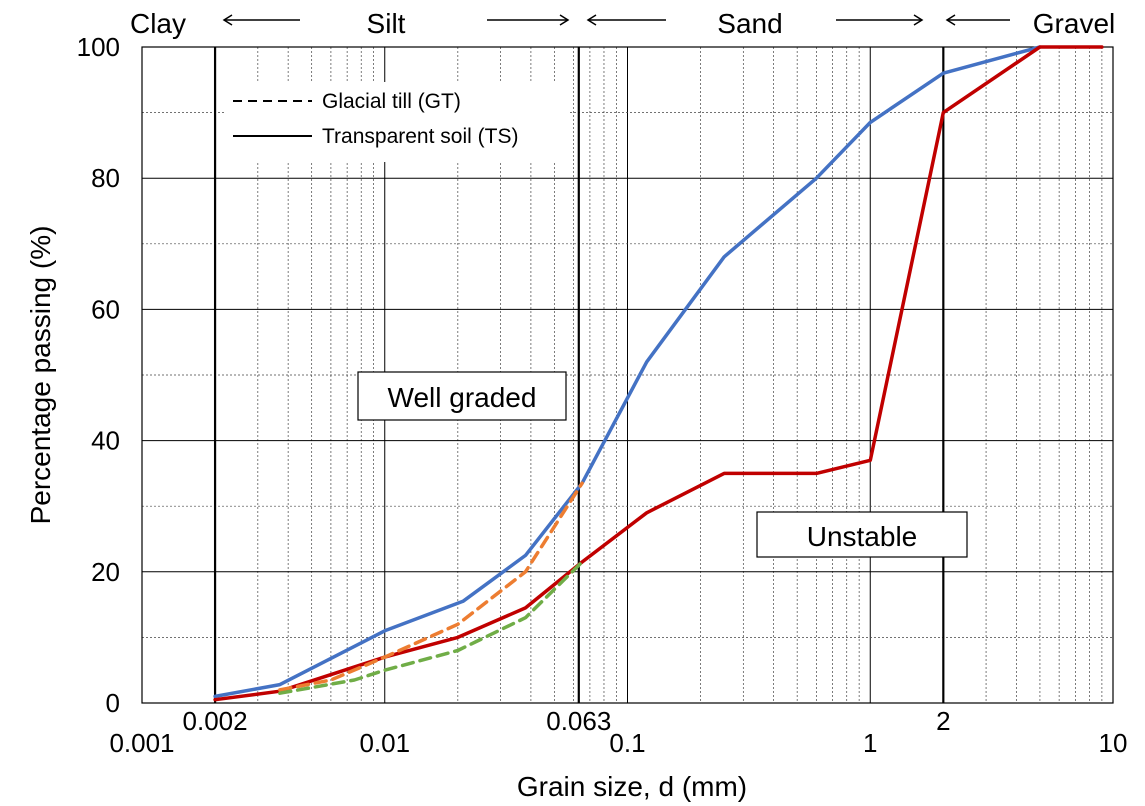 The height and width of the screenshot is (806, 1145). What do you see at coordinates (158, 23) in the screenshot?
I see `zone-label-clay: Clay` at bounding box center [158, 23].